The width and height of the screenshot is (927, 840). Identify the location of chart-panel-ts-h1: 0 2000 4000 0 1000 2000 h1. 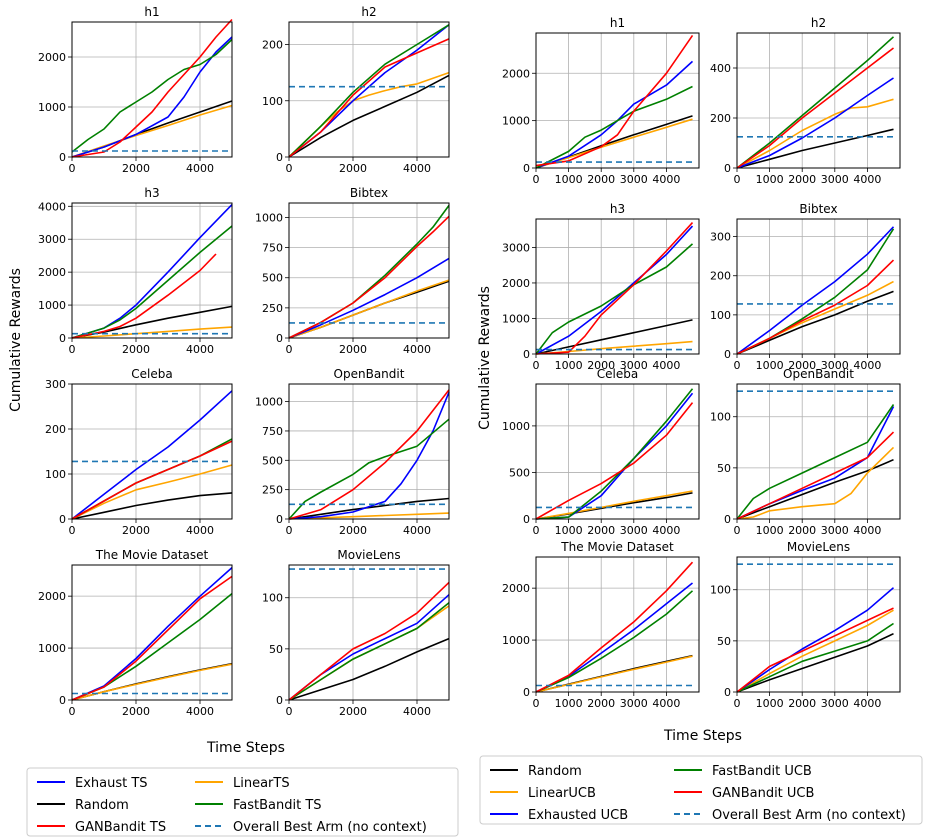
(135, 90).